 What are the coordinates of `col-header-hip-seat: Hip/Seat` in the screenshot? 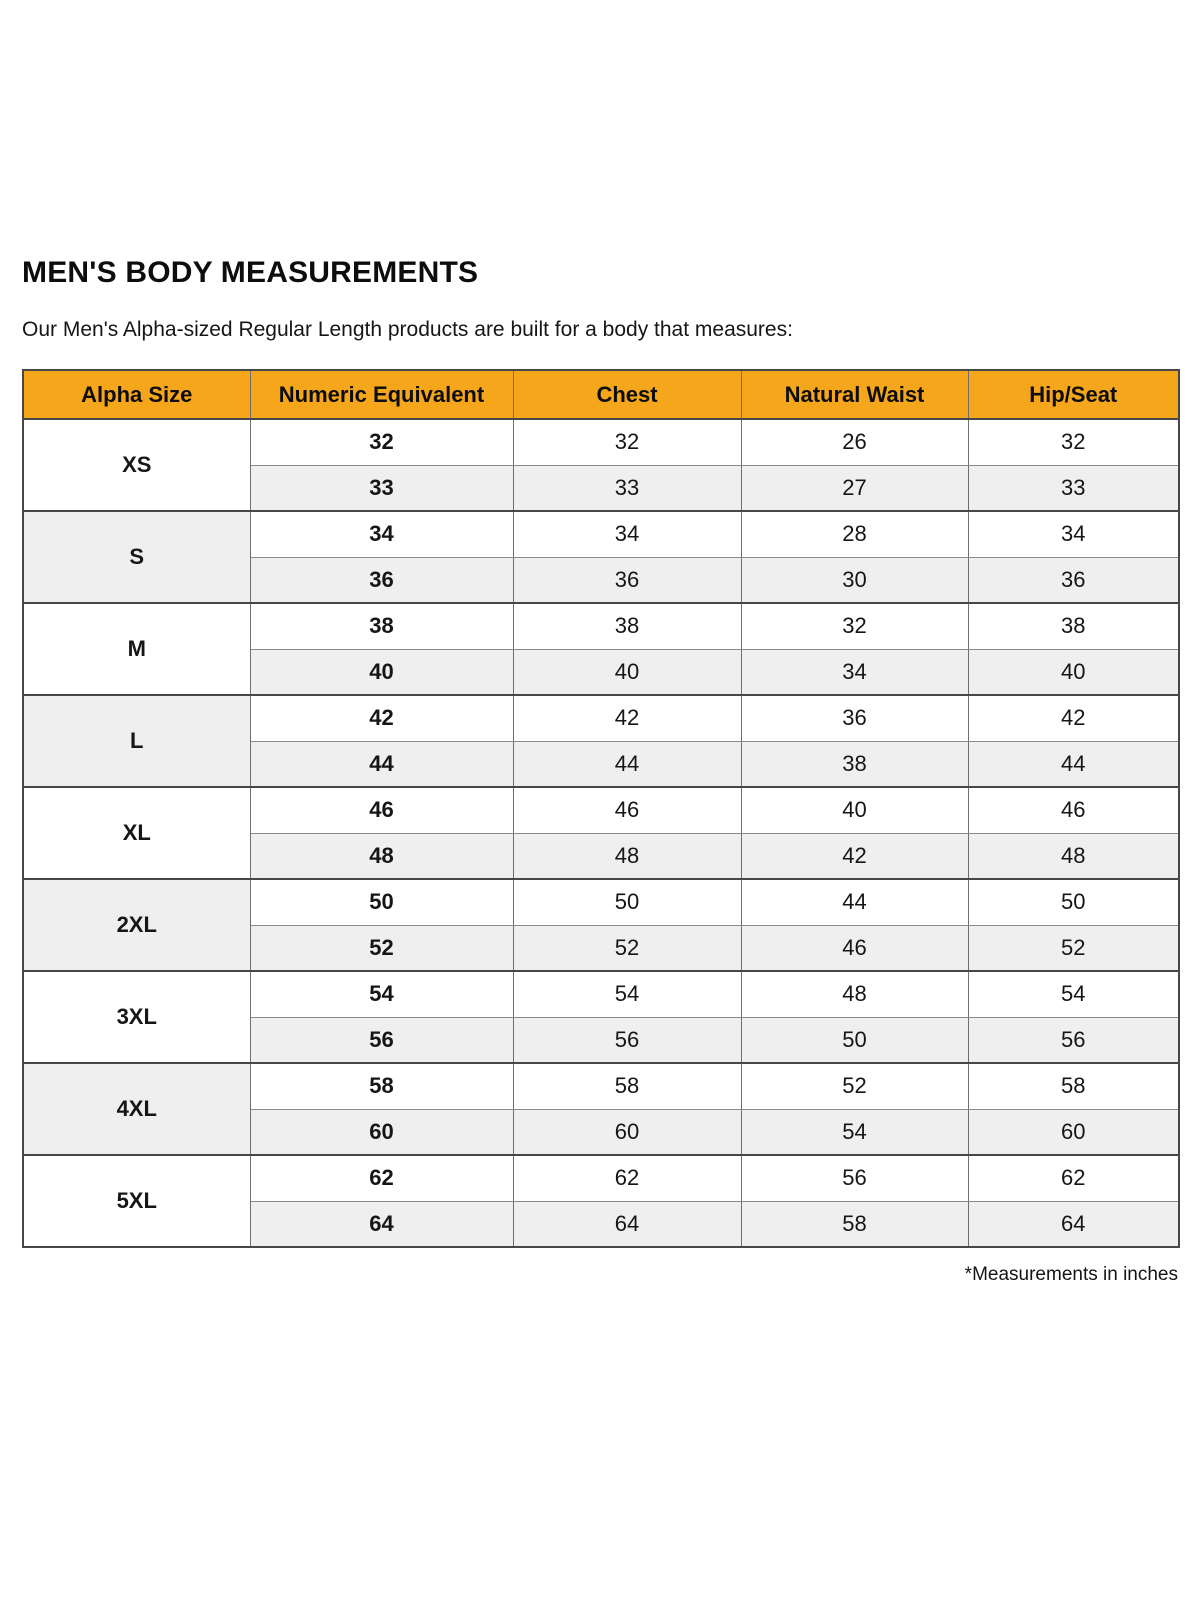 It's located at (1073, 395).